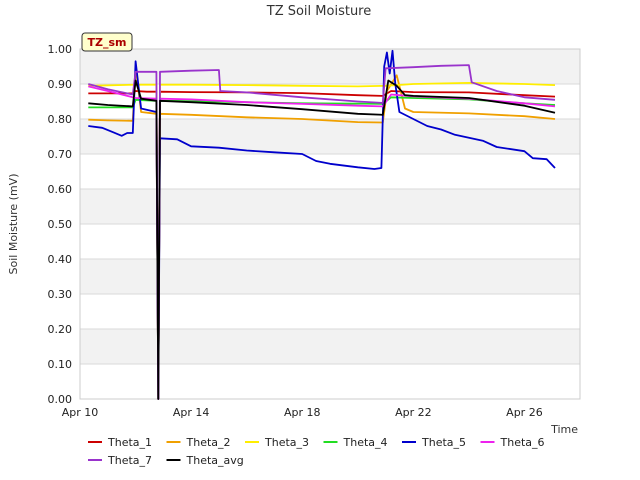 The width and height of the screenshot is (640, 480). I want to click on x-tick-label: Apr 18, so click(302, 412).